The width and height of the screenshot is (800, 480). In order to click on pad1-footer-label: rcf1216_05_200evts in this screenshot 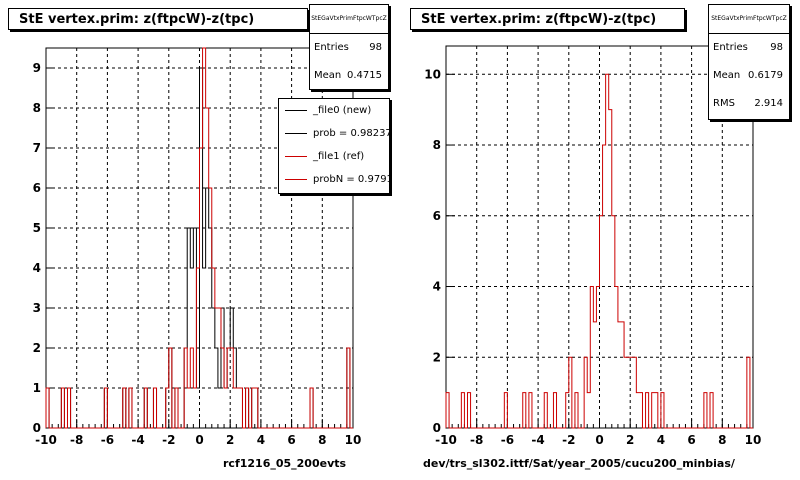, I will do `click(285, 463)`.